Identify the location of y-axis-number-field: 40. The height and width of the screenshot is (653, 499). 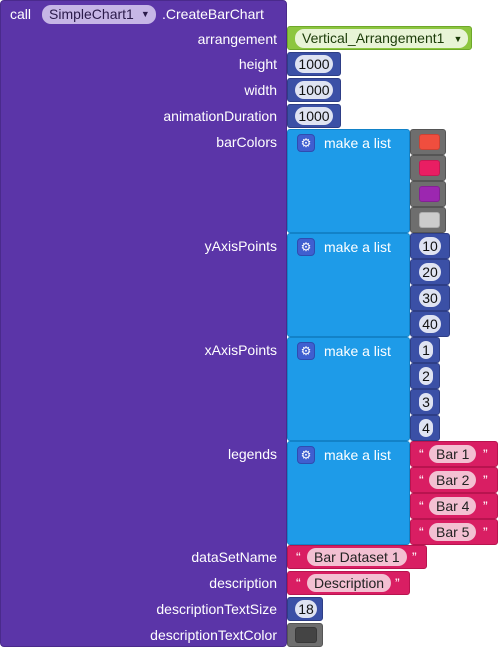
(430, 324).